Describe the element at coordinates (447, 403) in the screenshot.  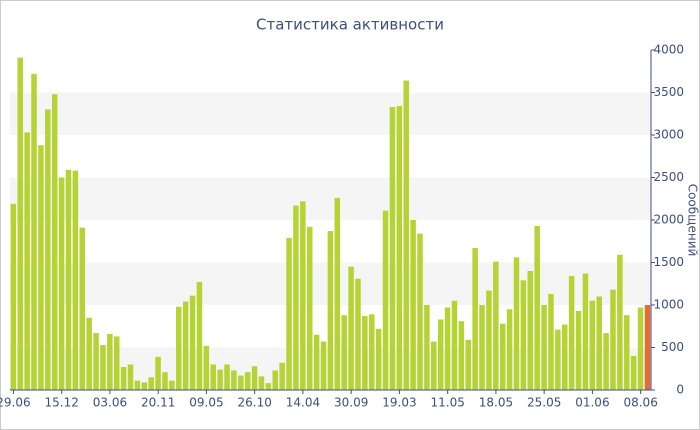
I see `x-tick-label: 11.05` at that location.